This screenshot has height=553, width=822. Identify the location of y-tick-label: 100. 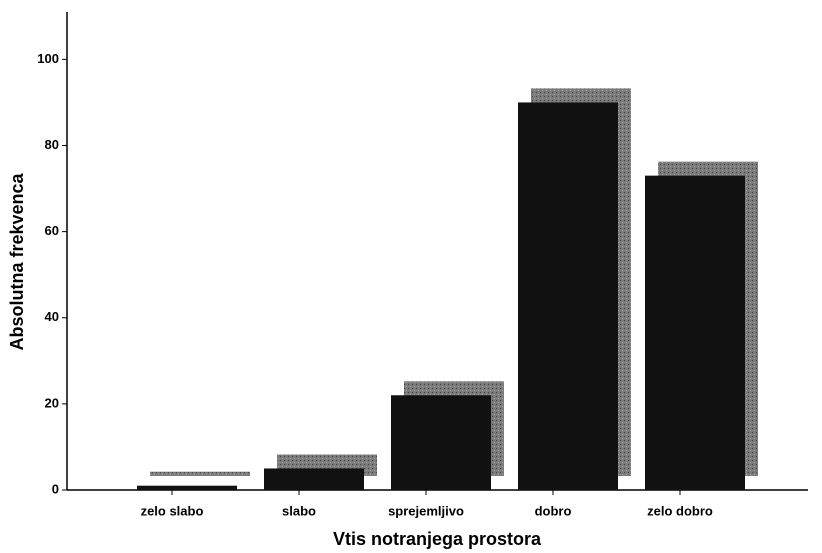
(48, 58).